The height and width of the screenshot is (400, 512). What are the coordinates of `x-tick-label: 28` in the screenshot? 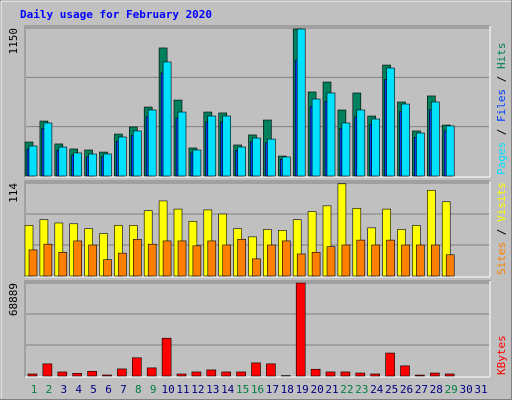 It's located at (436, 389).